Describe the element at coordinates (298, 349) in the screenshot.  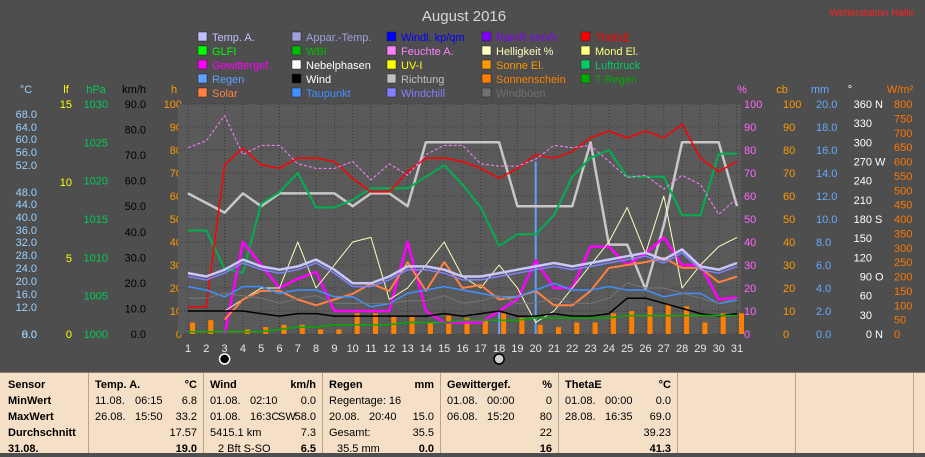
I see `day-label: 7` at that location.